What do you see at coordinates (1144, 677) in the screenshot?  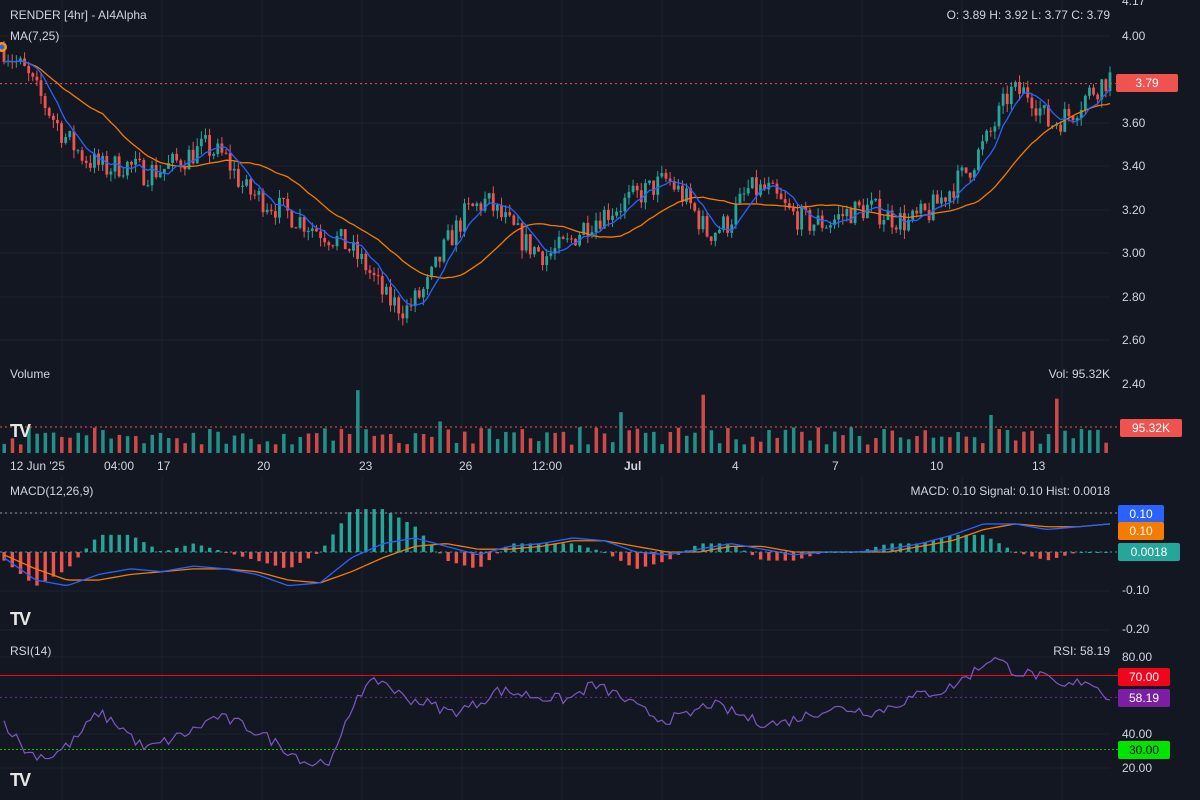 I see `rsi-70-tag: 70.00` at bounding box center [1144, 677].